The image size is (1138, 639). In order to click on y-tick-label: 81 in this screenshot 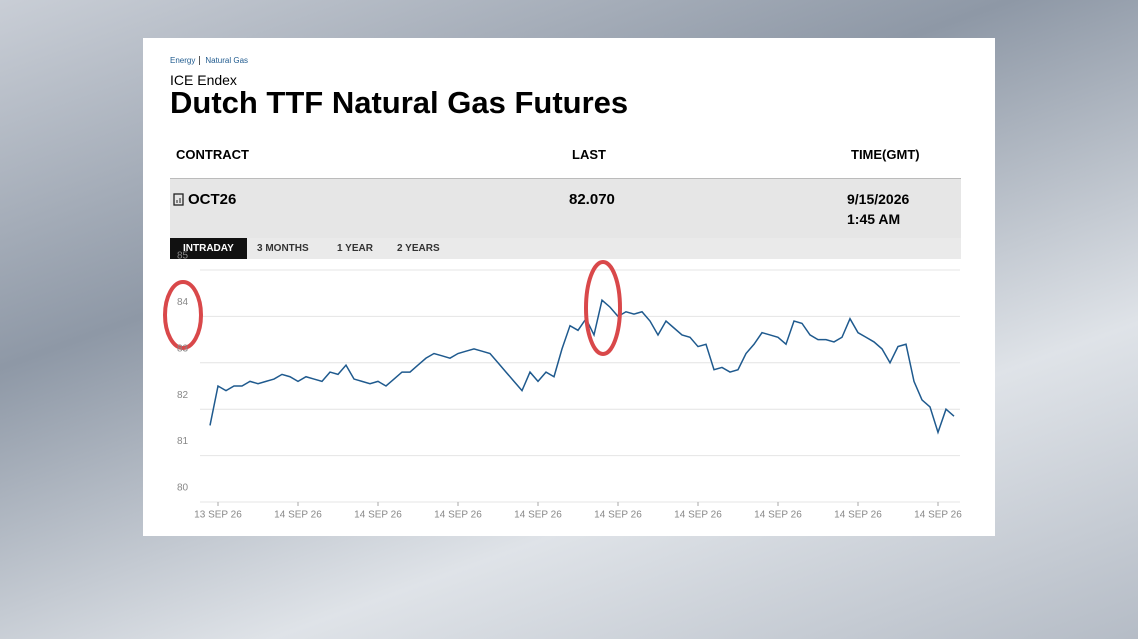, I will do `click(183, 441)`.